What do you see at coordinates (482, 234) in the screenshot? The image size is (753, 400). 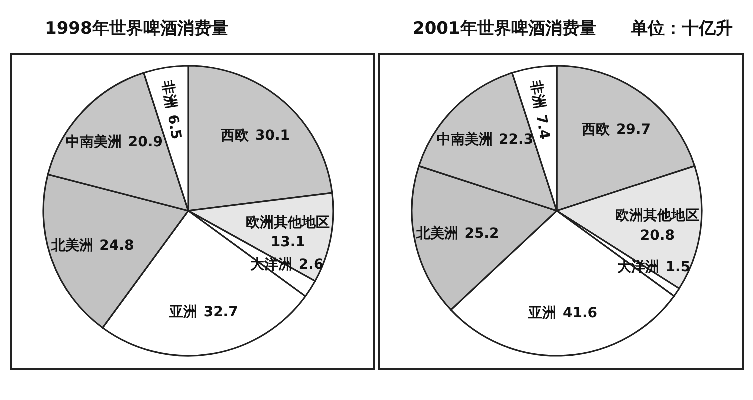 I see `data-label: 25.2` at bounding box center [482, 234].